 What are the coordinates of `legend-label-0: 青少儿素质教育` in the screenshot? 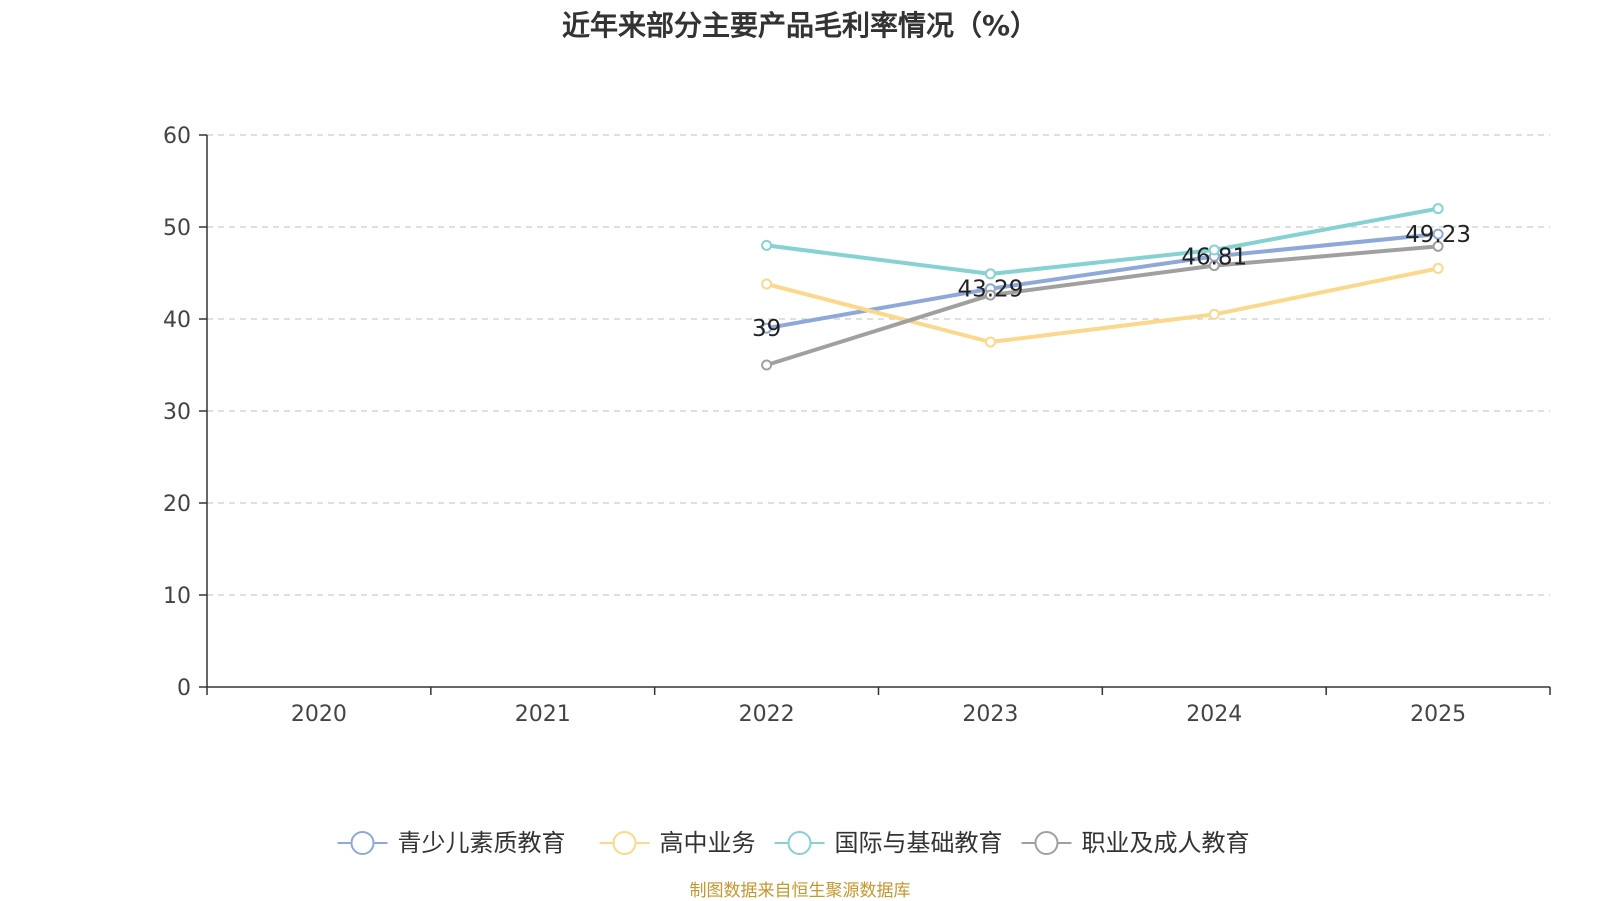 It's located at (482, 843).